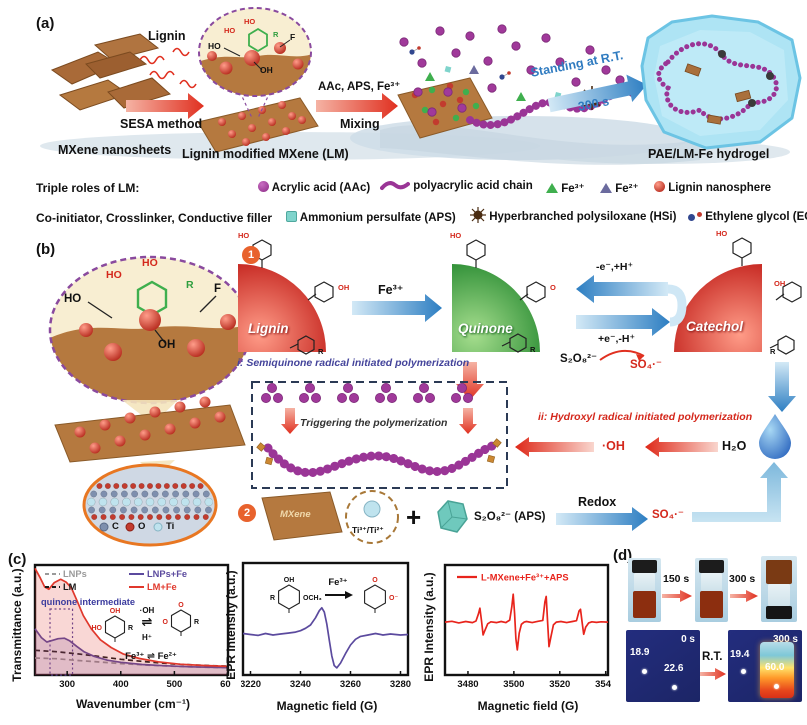 This screenshot has height=725, width=807. I want to click on svg-text: 3520, so click(559, 684).